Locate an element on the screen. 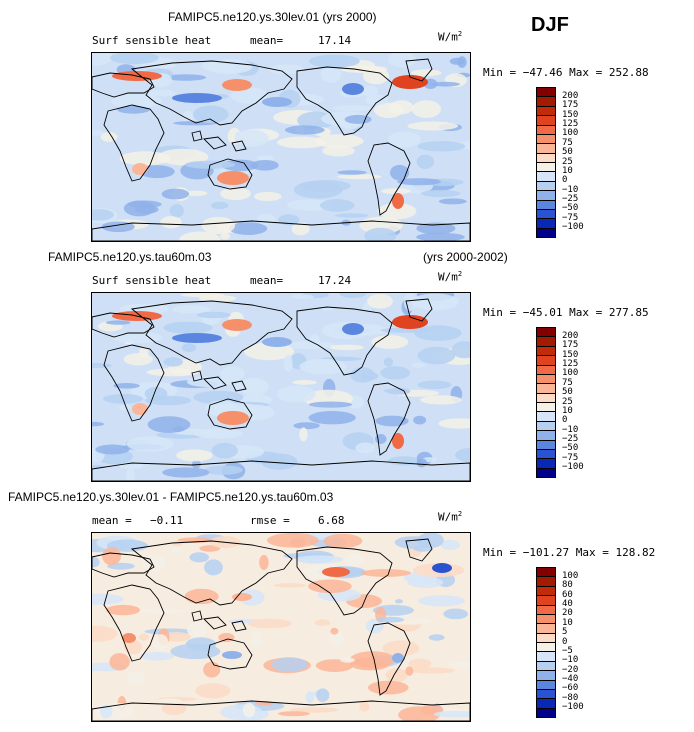 This screenshot has width=694, height=732. colorbar-level-label: 50 is located at coordinates (567, 152).